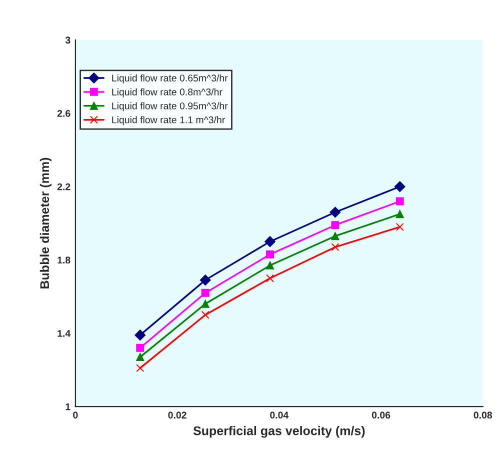 Image resolution: width=503 pixels, height=470 pixels. What do you see at coordinates (168, 121) in the screenshot?
I see `legend-label: Liquid flow rate 1.1 m^3/hr` at bounding box center [168, 121].